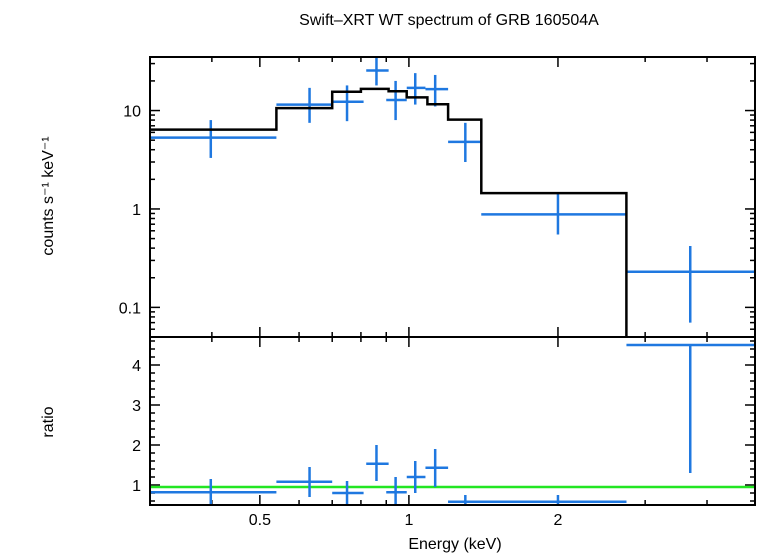  Describe the element at coordinates (408, 520) in the screenshot. I see `x-tick-label: 1` at that location.